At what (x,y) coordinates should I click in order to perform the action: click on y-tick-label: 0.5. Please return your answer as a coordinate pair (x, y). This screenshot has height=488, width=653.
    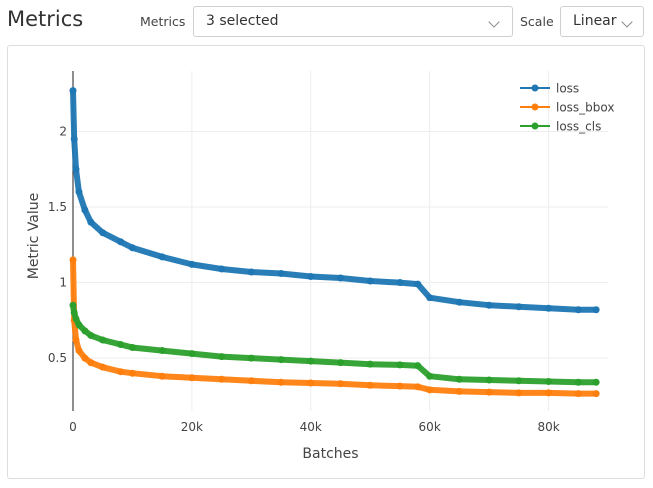
    Looking at the image, I should click on (57, 358).